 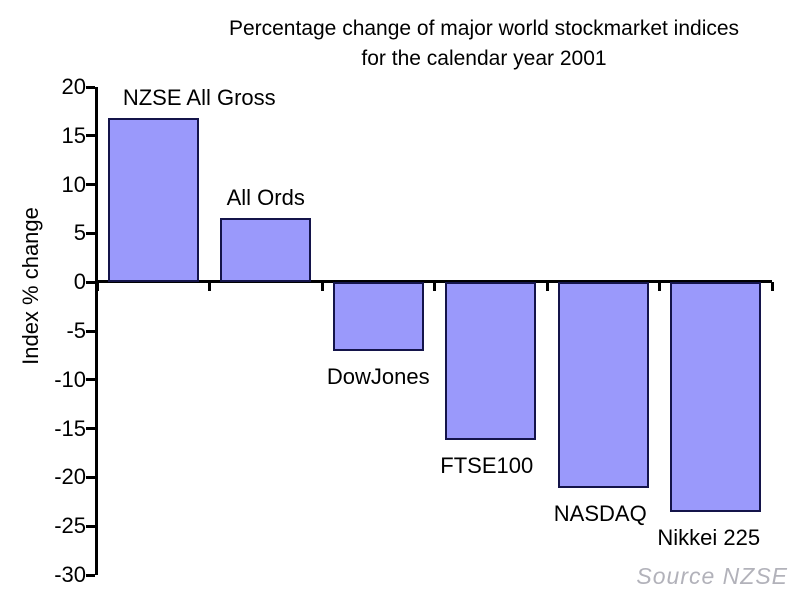 I want to click on bar-label: DowJones, so click(x=378, y=377).